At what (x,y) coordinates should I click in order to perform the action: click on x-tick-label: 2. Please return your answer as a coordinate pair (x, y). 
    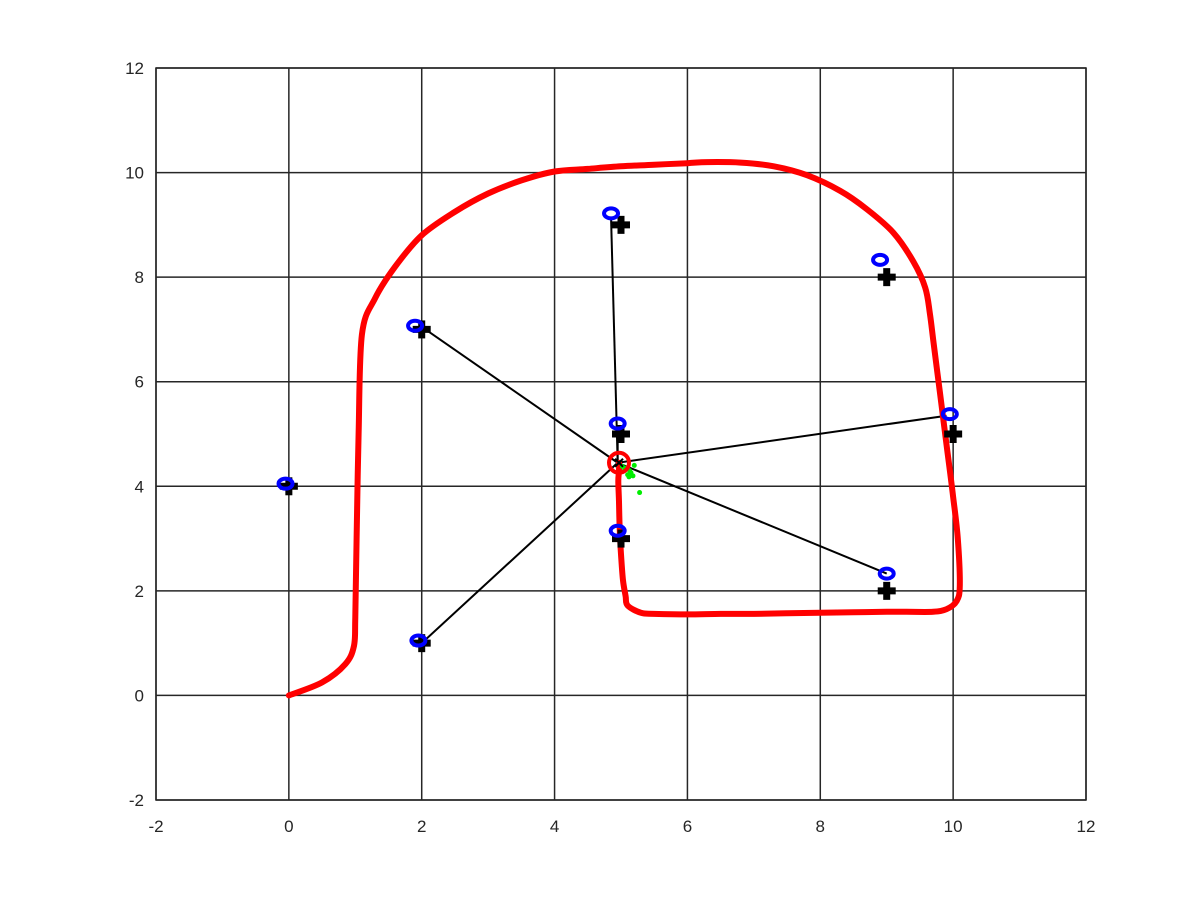
    Looking at the image, I should click on (421, 826).